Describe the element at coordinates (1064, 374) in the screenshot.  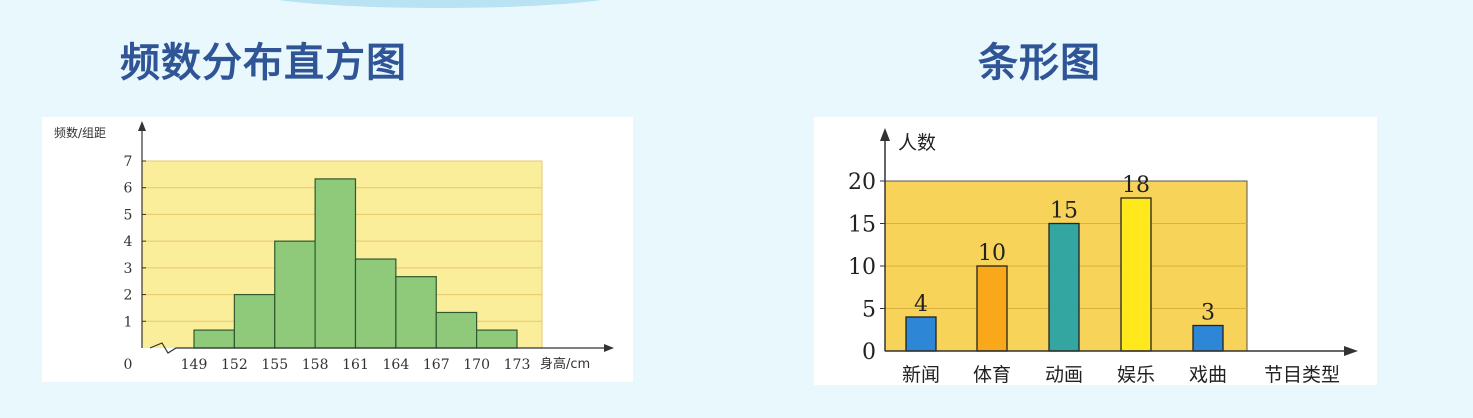
I see `bar-category-label: 动画` at that location.